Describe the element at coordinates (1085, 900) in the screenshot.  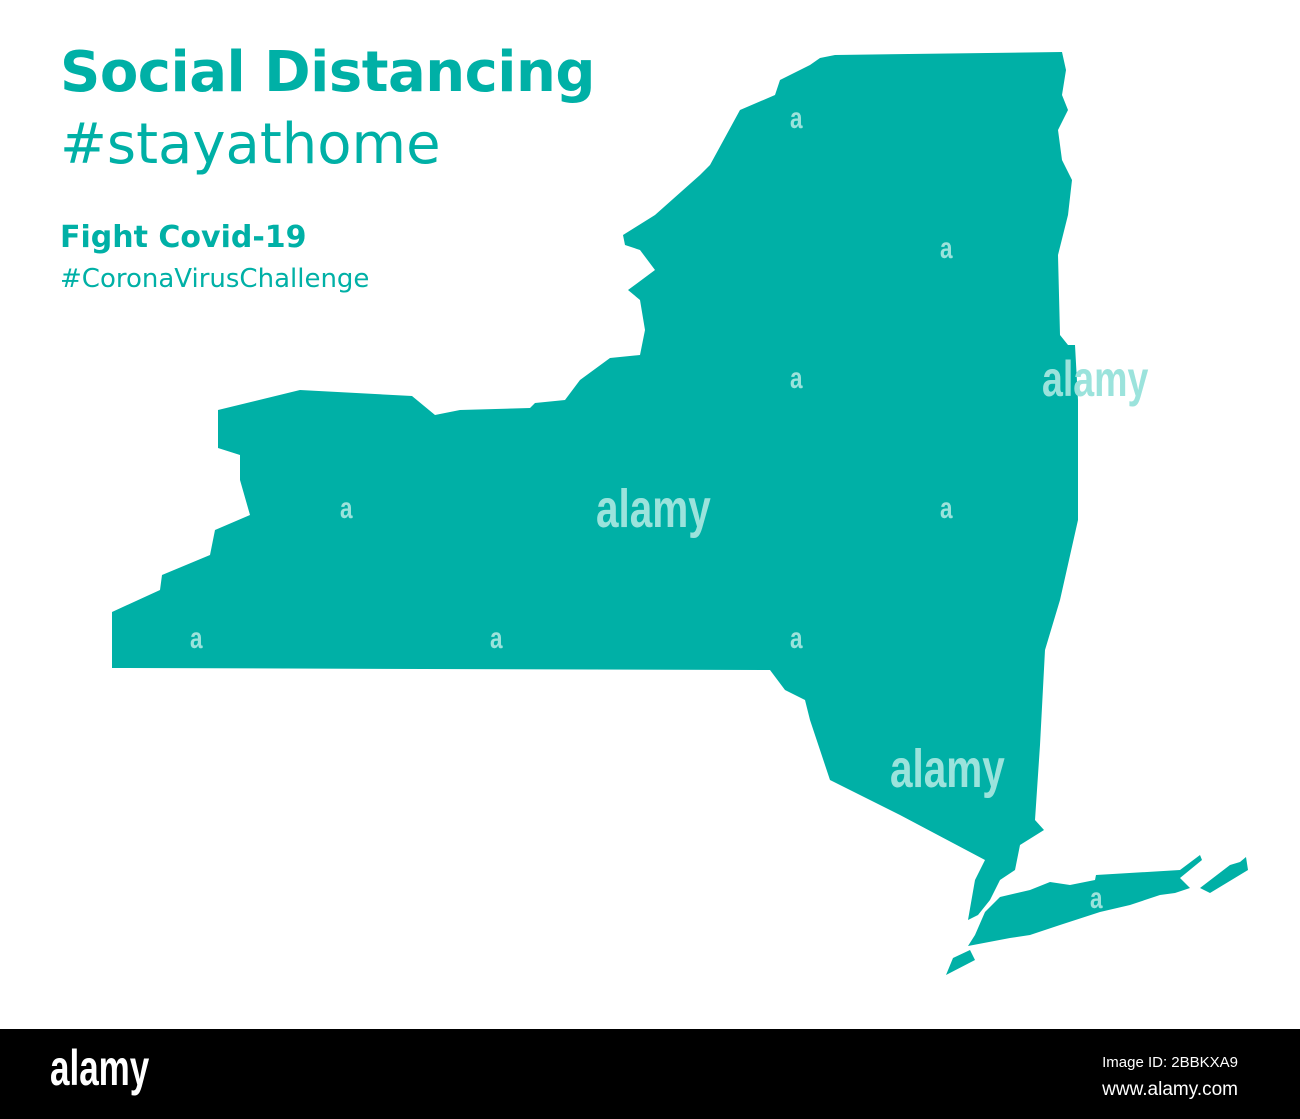
I see `long-island` at that location.